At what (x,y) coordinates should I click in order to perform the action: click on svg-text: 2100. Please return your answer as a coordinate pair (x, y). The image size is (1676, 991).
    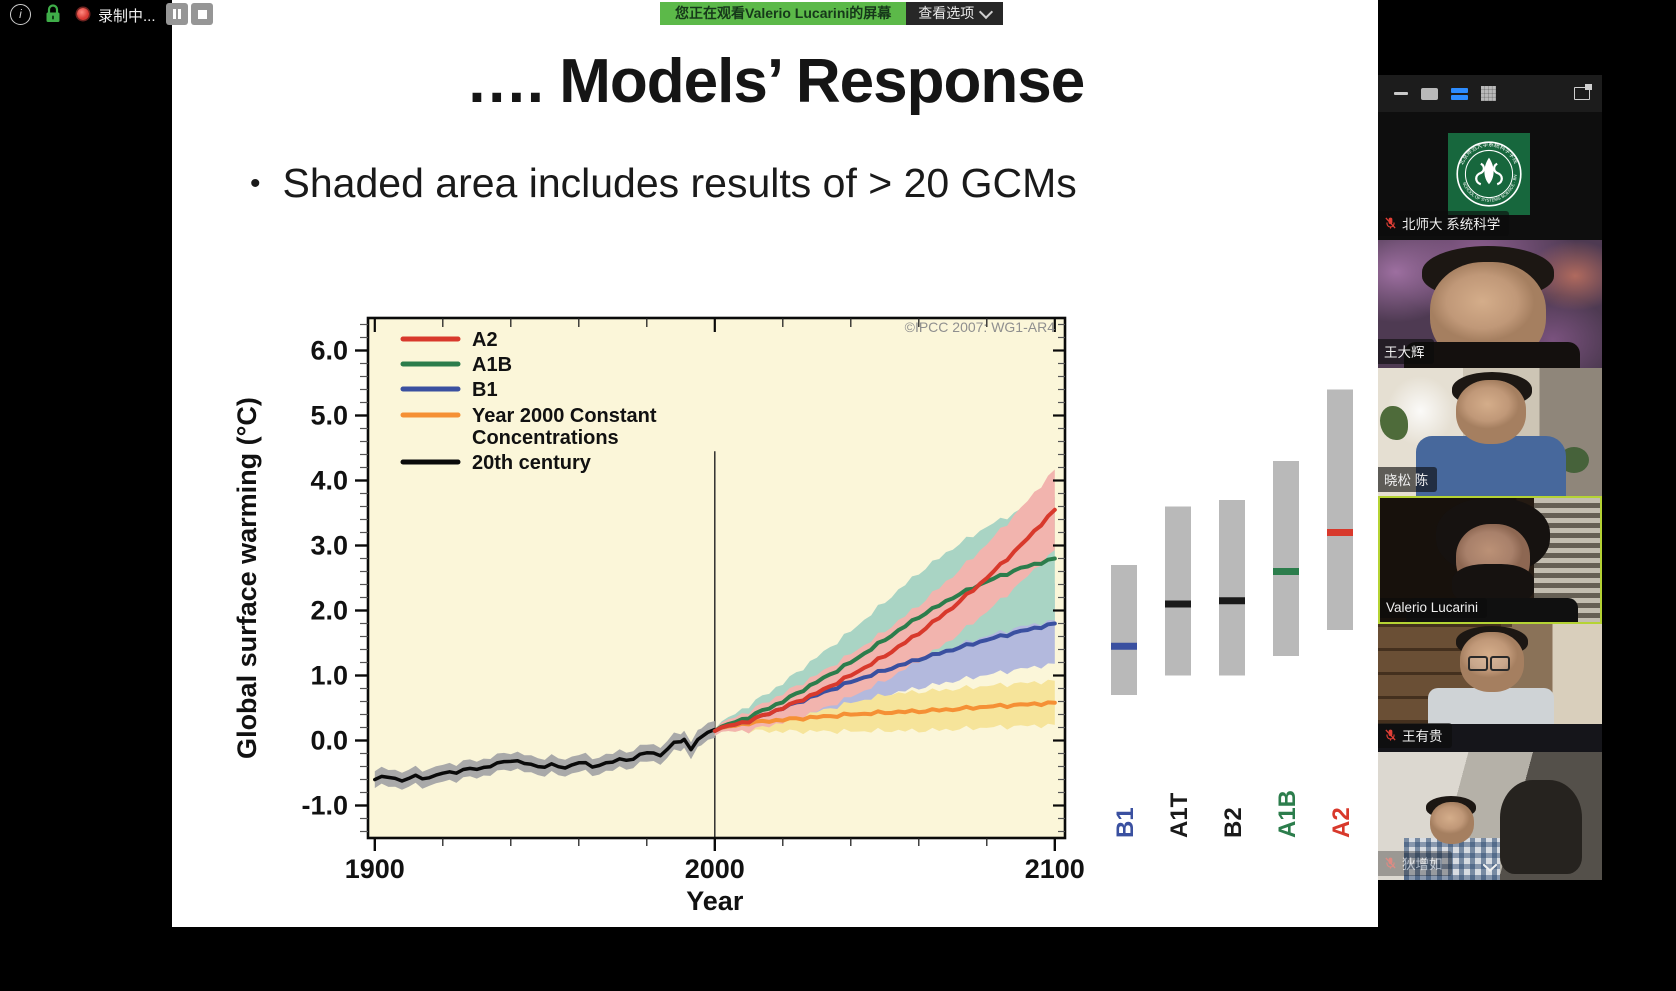
    Looking at the image, I should click on (1055, 869).